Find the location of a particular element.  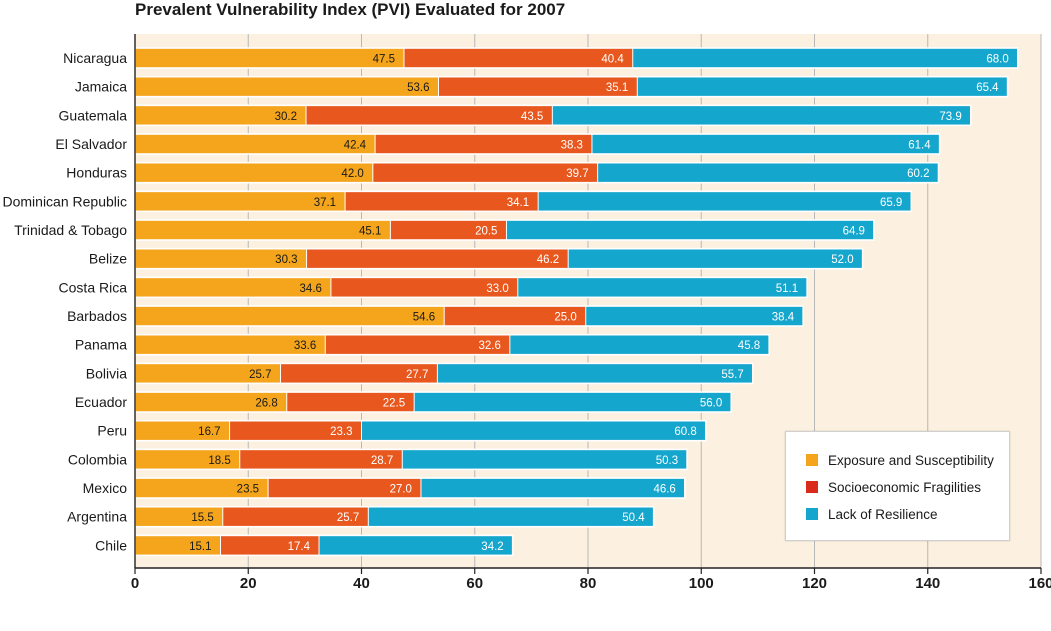

data-label: 40.4 is located at coordinates (612, 60).